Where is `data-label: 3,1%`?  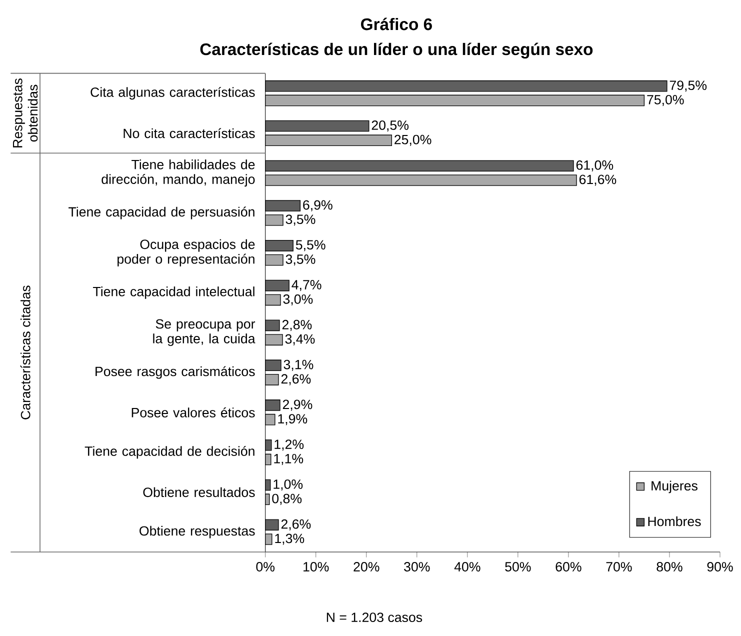
data-label: 3,1% is located at coordinates (299, 365).